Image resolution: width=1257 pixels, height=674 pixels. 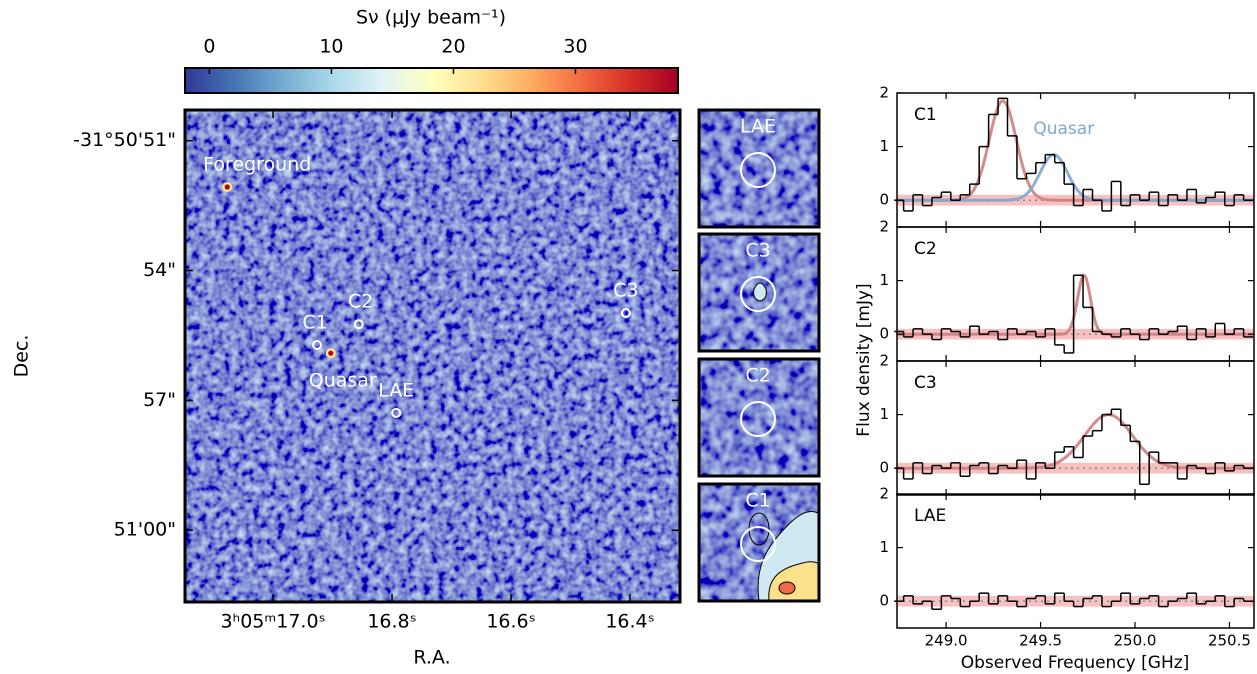 I want to click on inset-label: C2, so click(x=757, y=376).